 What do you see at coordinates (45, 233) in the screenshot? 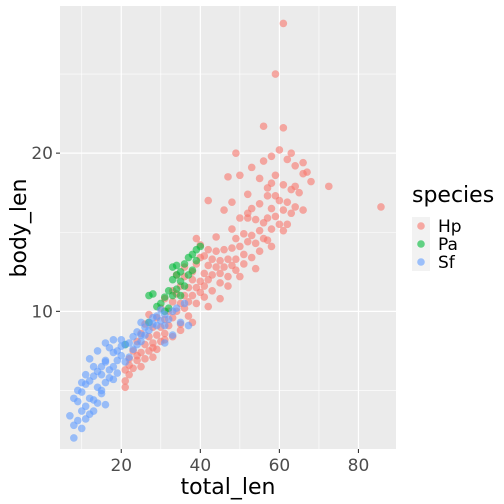
I see `y-axis-ticks: 10 20` at bounding box center [45, 233].